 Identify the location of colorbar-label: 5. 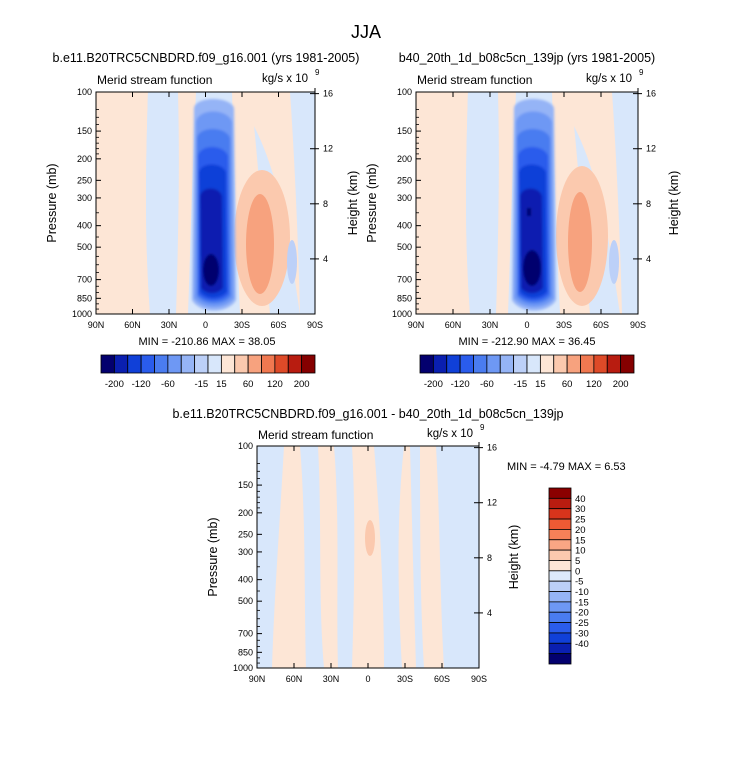
(577, 561).